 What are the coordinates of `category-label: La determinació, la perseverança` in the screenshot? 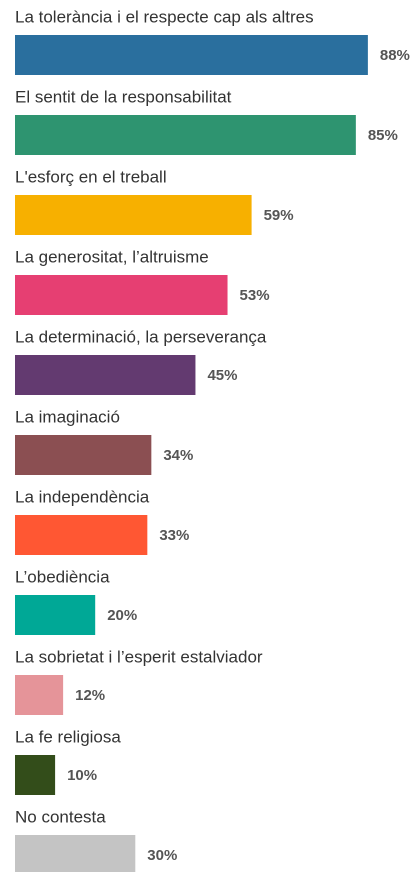 It's located at (141, 336).